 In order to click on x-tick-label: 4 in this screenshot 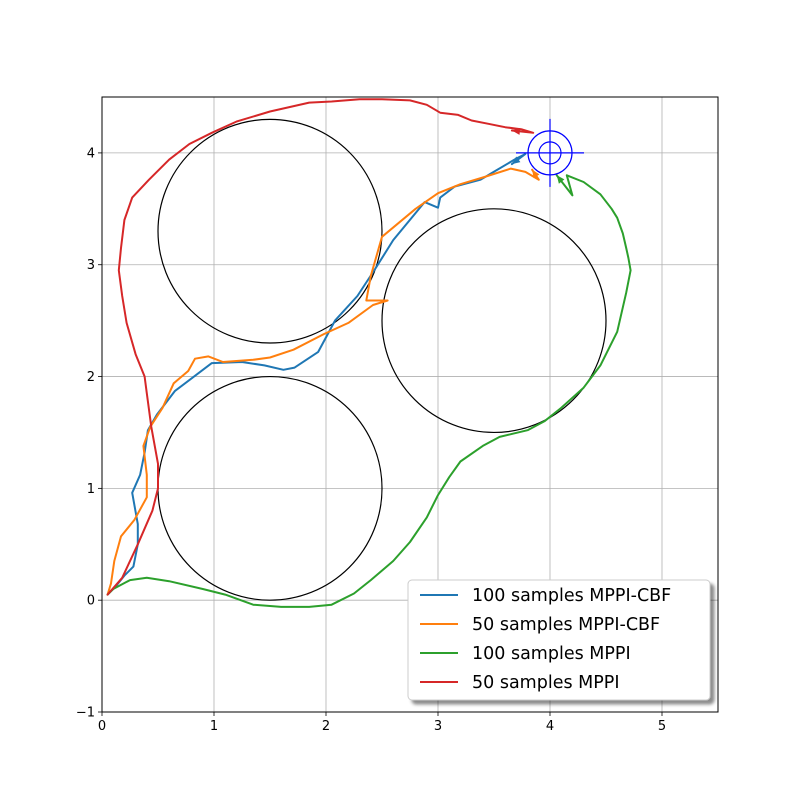, I will do `click(550, 726)`.